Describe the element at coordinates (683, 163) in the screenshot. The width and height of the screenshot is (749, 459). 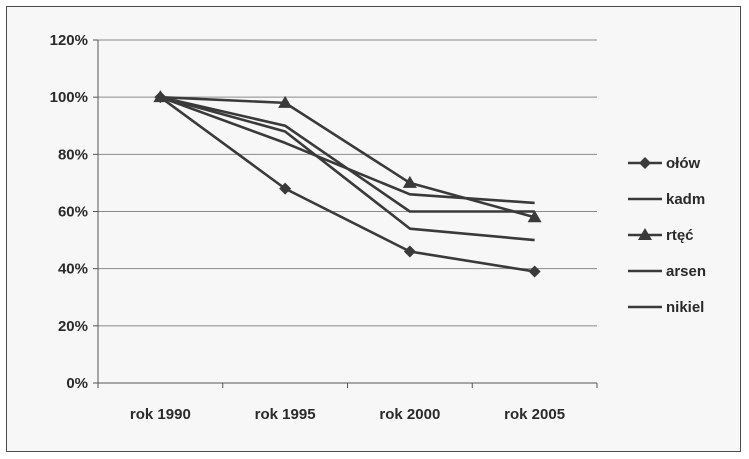
I see `legend-label: ołów` at that location.